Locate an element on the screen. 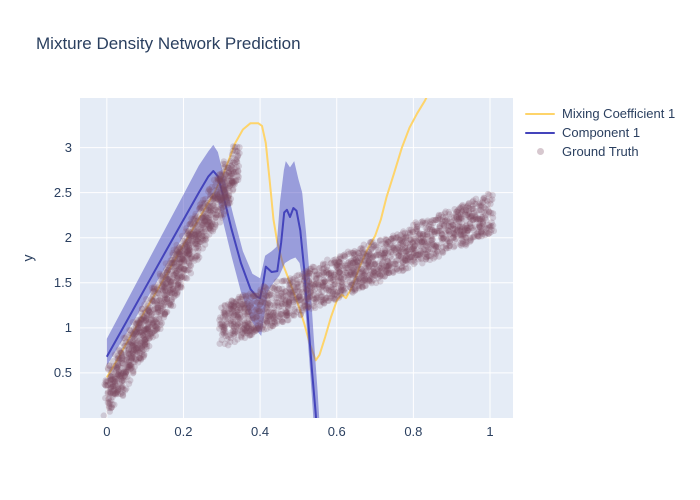 The width and height of the screenshot is (700, 500). x-tick-label: 1 is located at coordinates (490, 431).